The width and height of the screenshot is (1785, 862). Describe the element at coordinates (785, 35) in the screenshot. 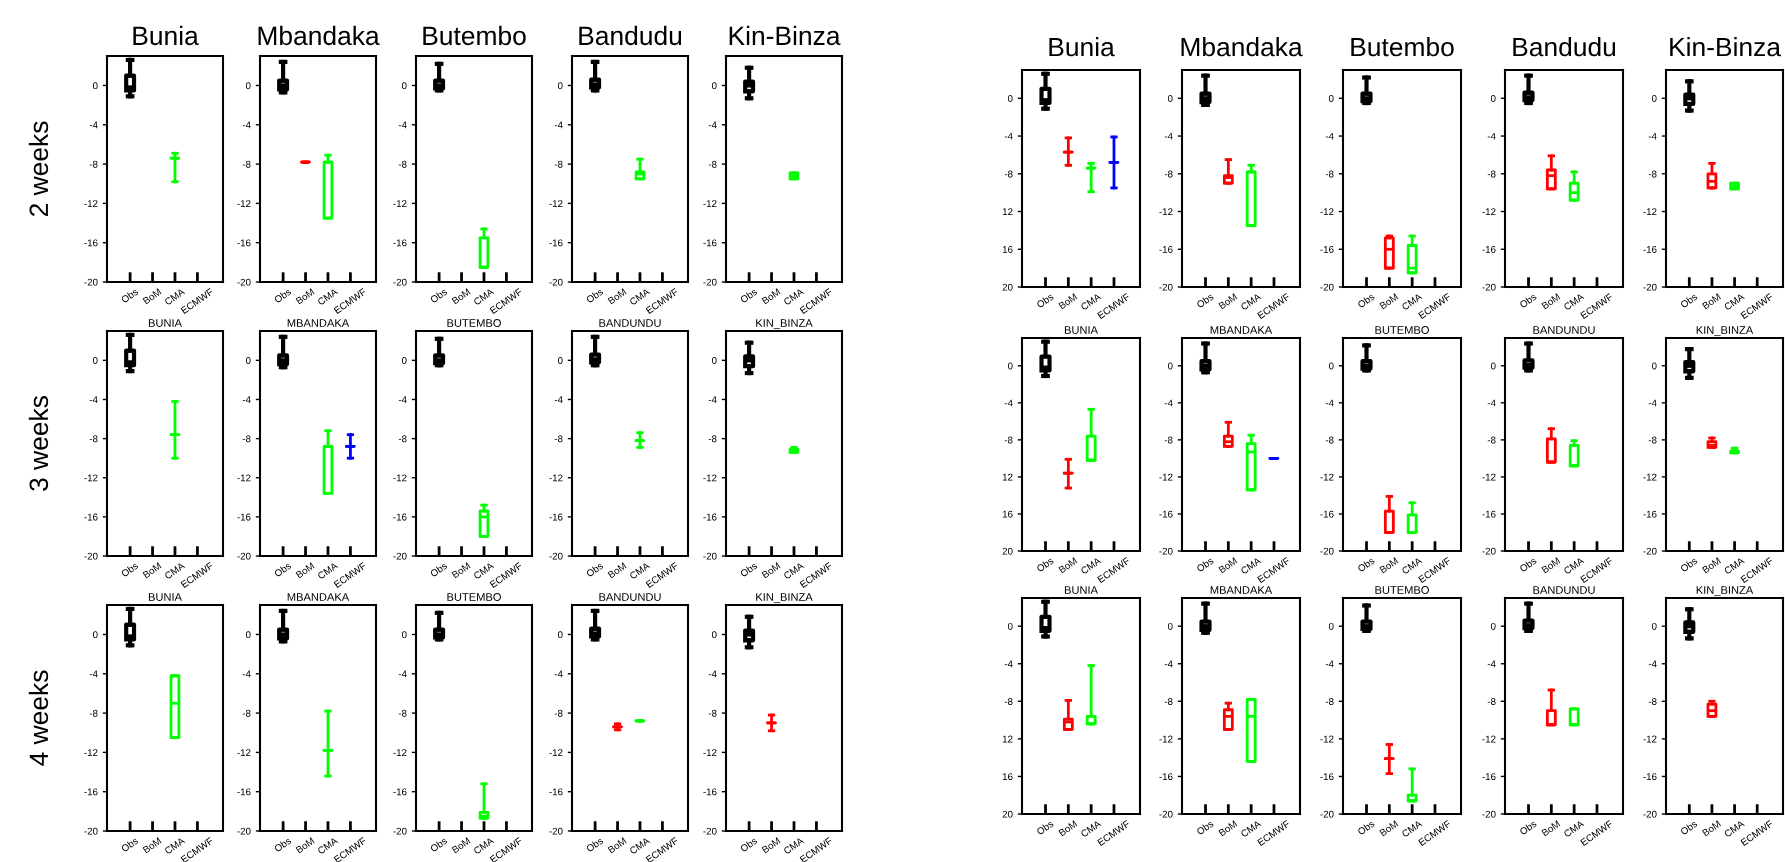

I see `chart-title: Kin-Binza` at that location.